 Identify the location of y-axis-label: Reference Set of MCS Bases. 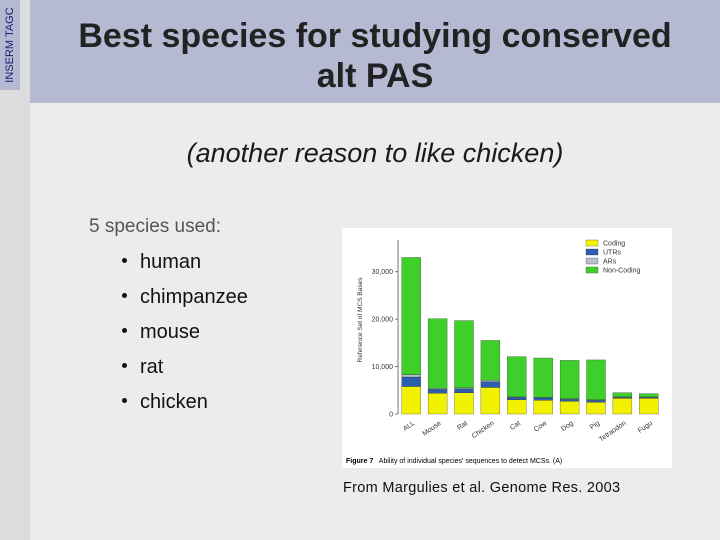
(360, 320).